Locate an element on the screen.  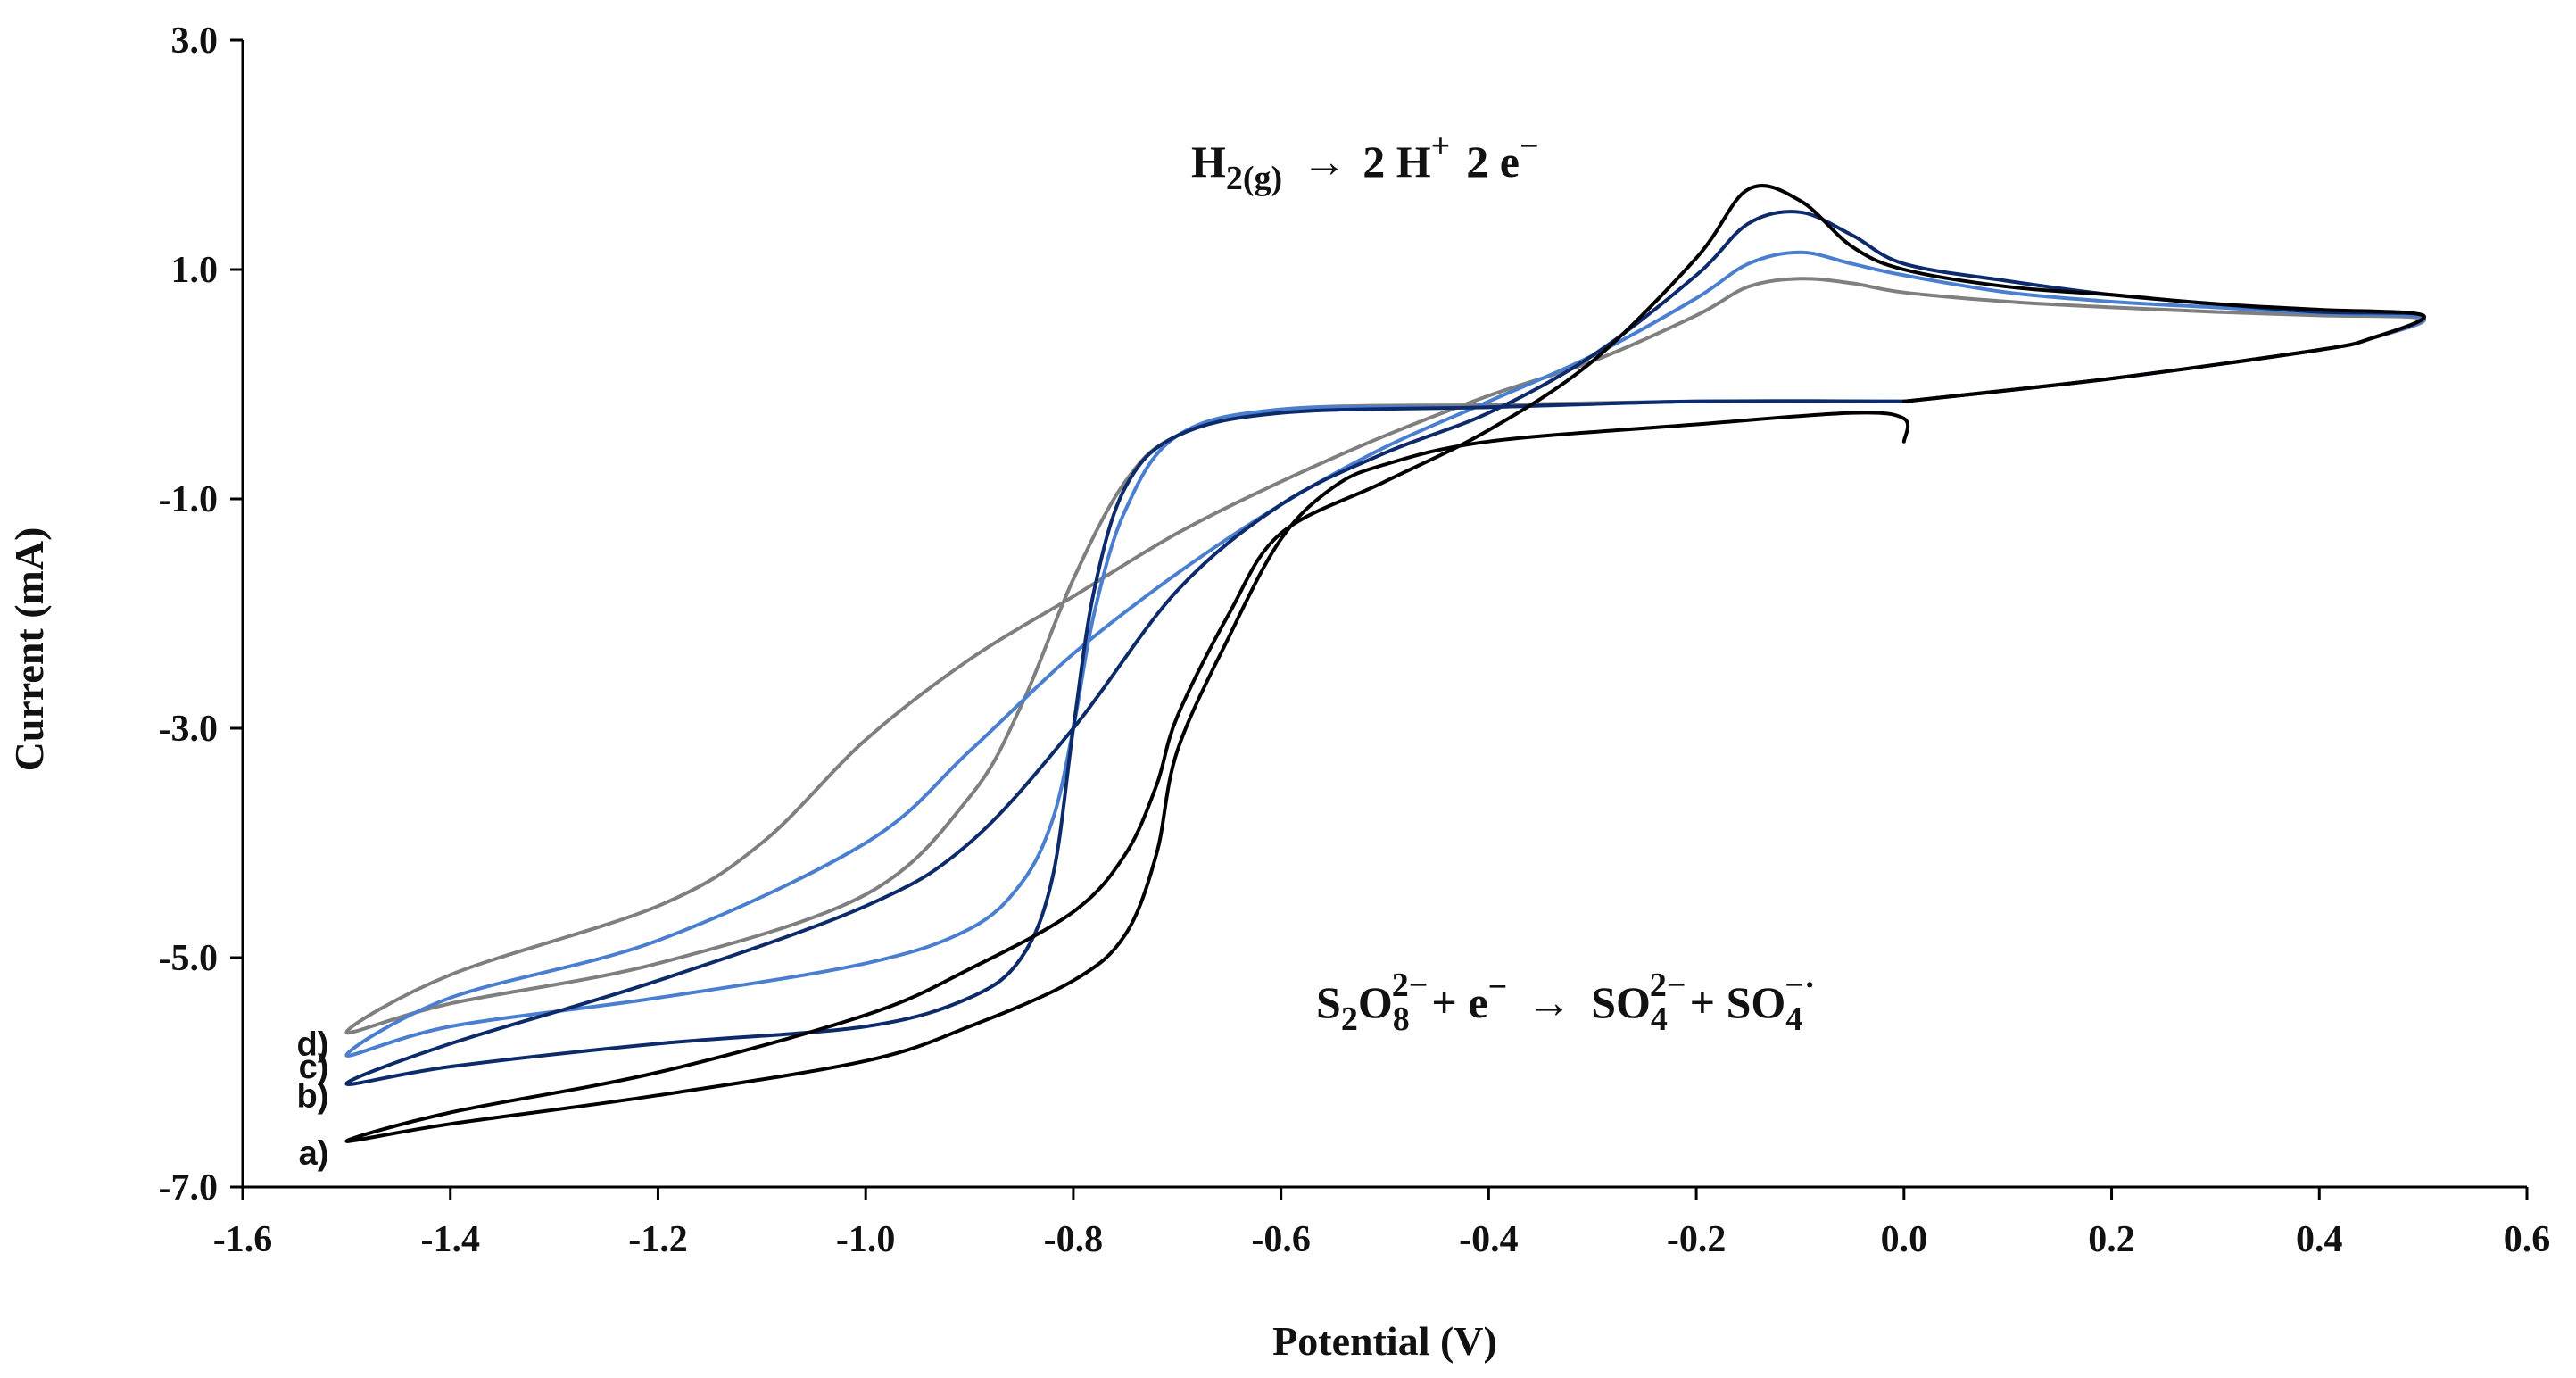
x-tick-label: 0.6 is located at coordinates (2527, 1239).